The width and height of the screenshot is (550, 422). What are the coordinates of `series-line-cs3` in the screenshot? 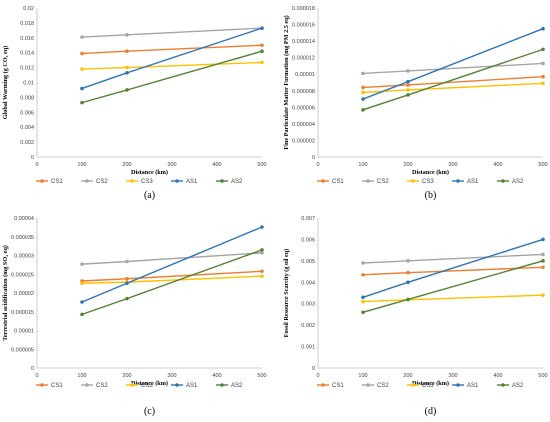 It's located at (172, 65).